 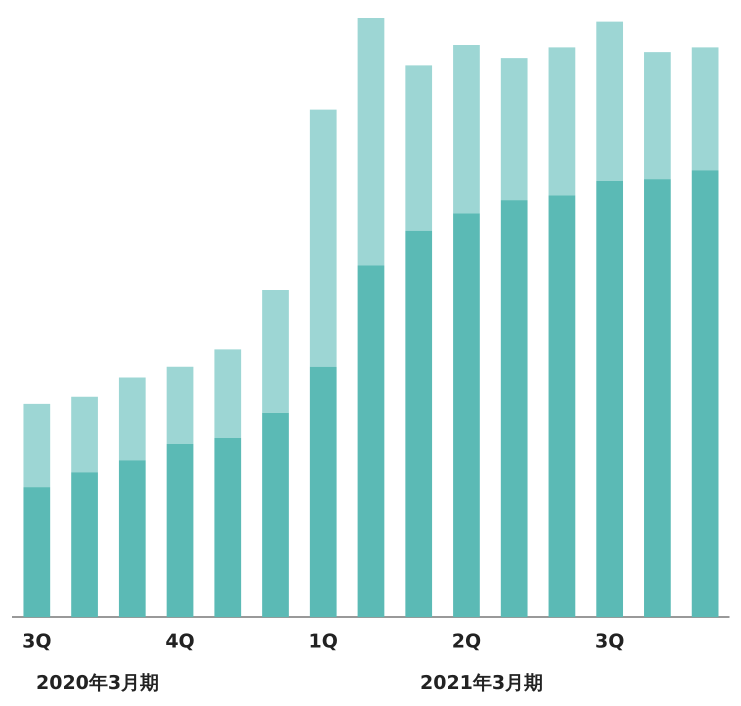 I want to click on x-tick-label: 4Q, so click(x=180, y=641).